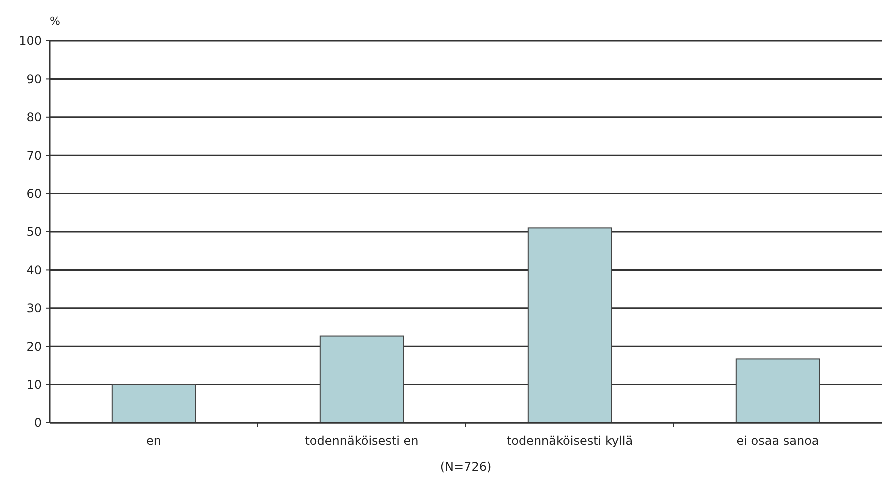 This screenshot has width=894, height=481. I want to click on y-axis-title: %, so click(55, 21).